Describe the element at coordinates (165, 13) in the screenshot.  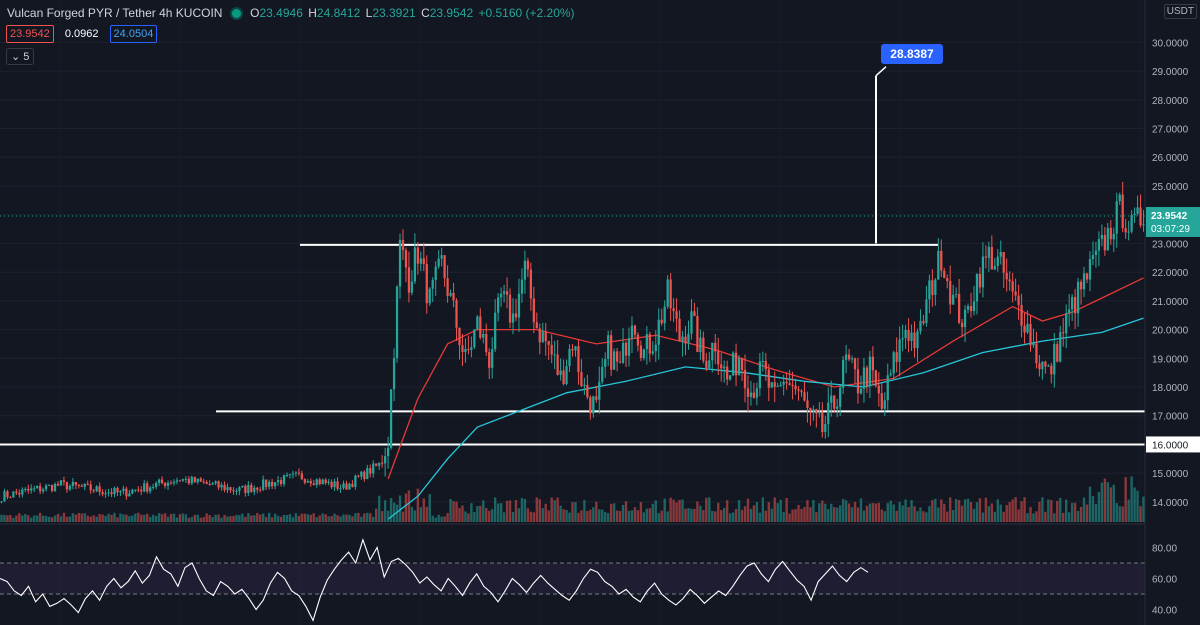
I see `interval-label: 4h` at that location.